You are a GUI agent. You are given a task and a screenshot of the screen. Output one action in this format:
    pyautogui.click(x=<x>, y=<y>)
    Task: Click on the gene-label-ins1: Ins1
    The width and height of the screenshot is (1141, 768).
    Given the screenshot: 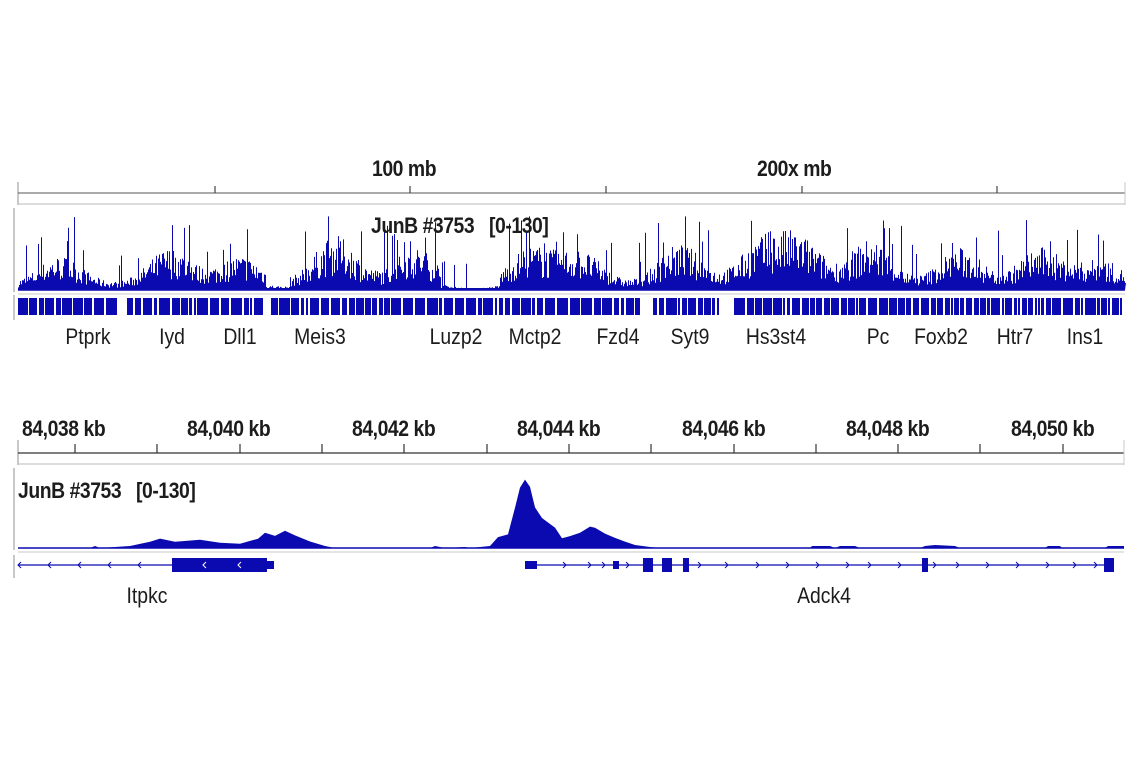 What is the action you would take?
    pyautogui.click(x=1085, y=336)
    